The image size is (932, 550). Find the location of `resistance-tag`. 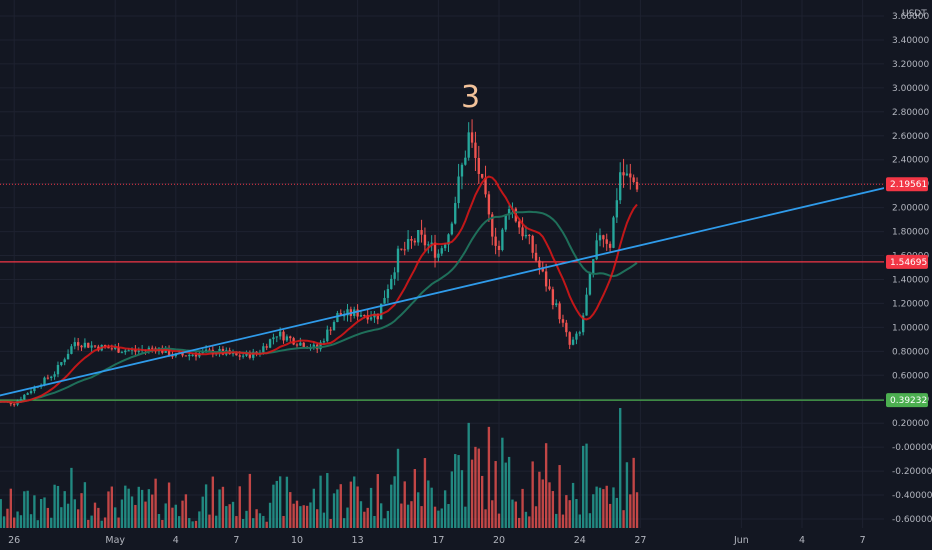

resistance-tag is located at coordinates (907, 261).